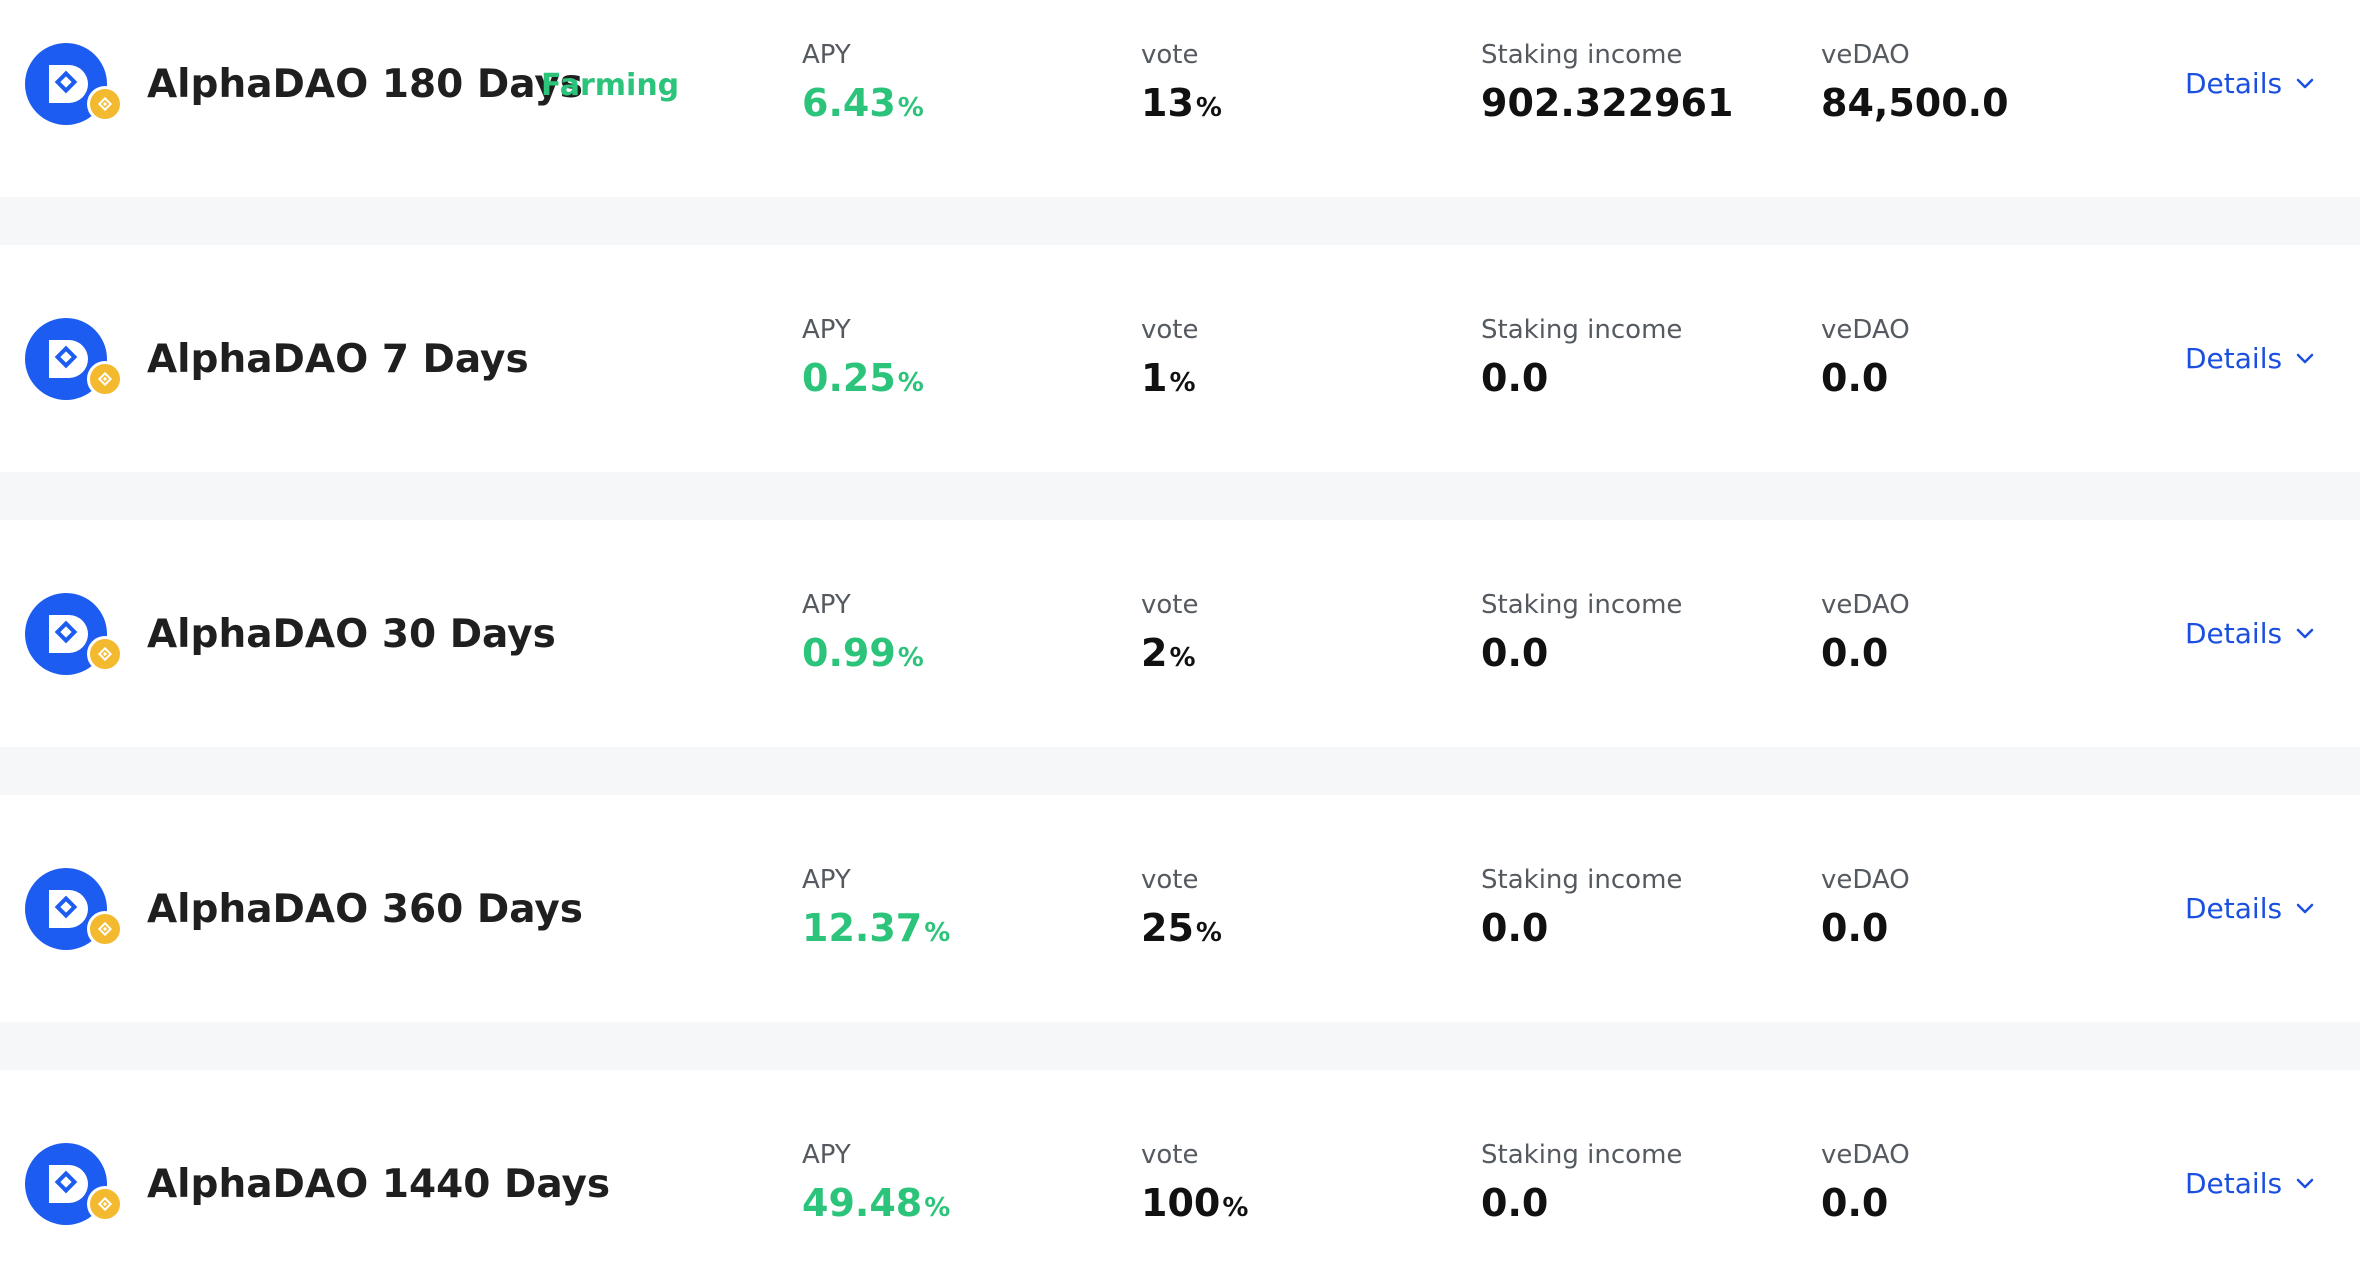  Describe the element at coordinates (849, 103) in the screenshot. I see `apy-number: 6.43` at that location.